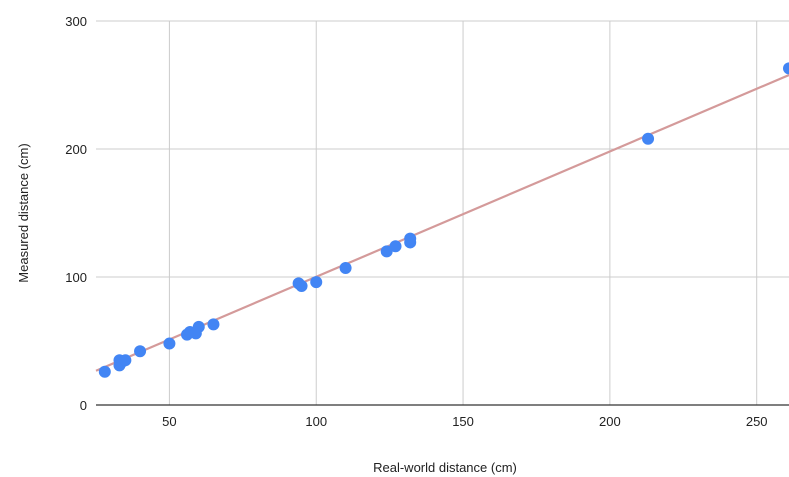 The width and height of the screenshot is (789, 477). I want to click on y-tick-label: 300, so click(76, 21).